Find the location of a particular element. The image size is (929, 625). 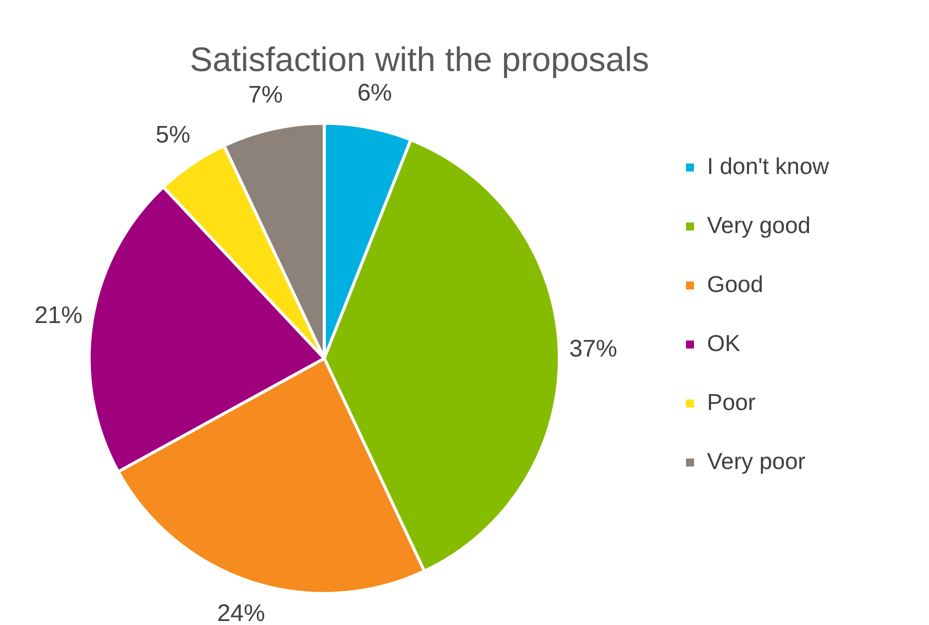

legend-label: Very good is located at coordinates (758, 225).